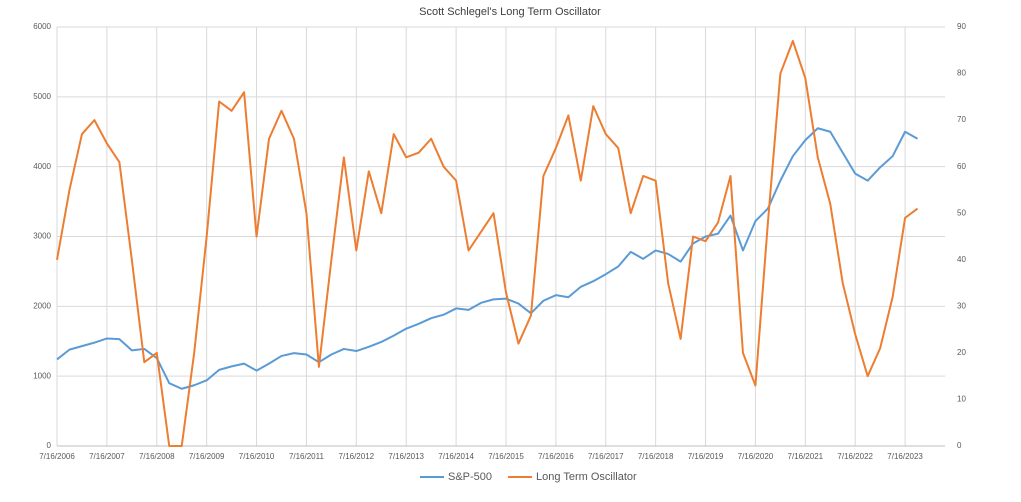 The width and height of the screenshot is (1021, 502). What do you see at coordinates (57, 456) in the screenshot?
I see `x-tick-label: 7/16/2006` at bounding box center [57, 456].